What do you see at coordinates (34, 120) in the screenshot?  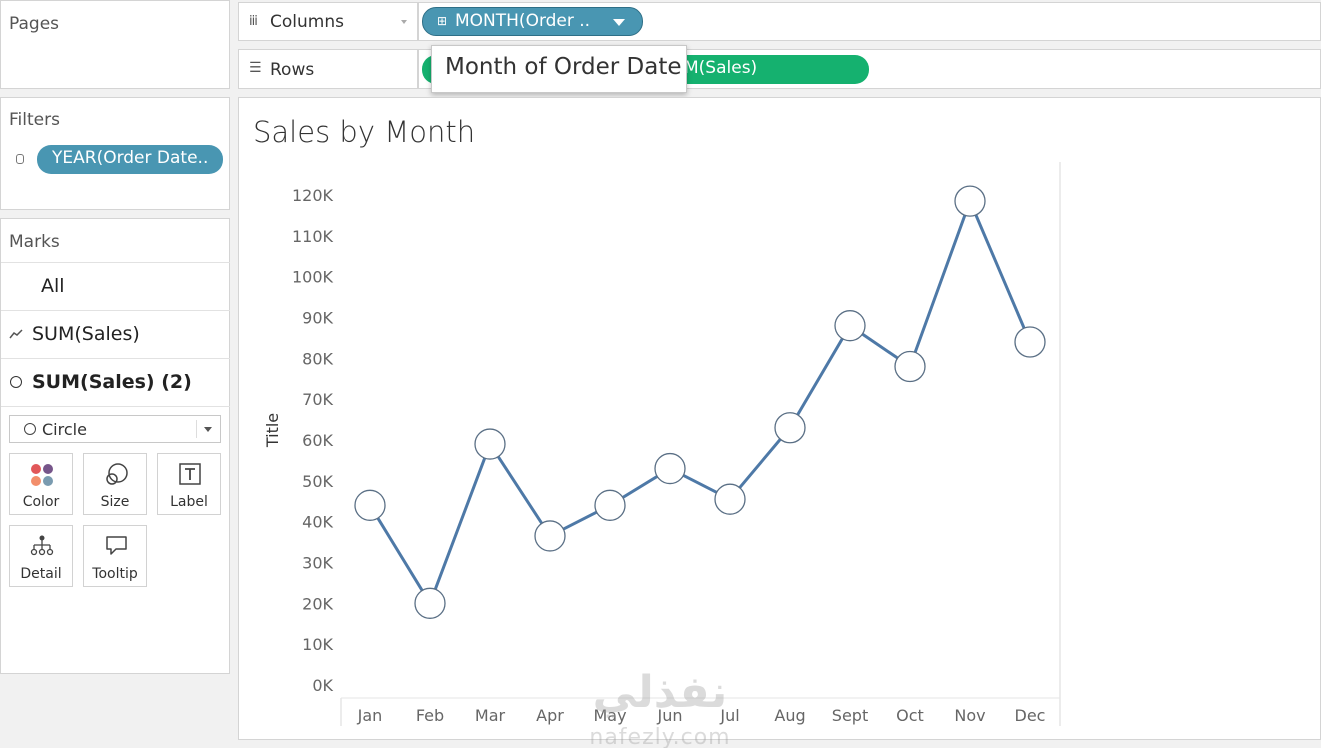 I see `filters-title: Filters` at bounding box center [34, 120].